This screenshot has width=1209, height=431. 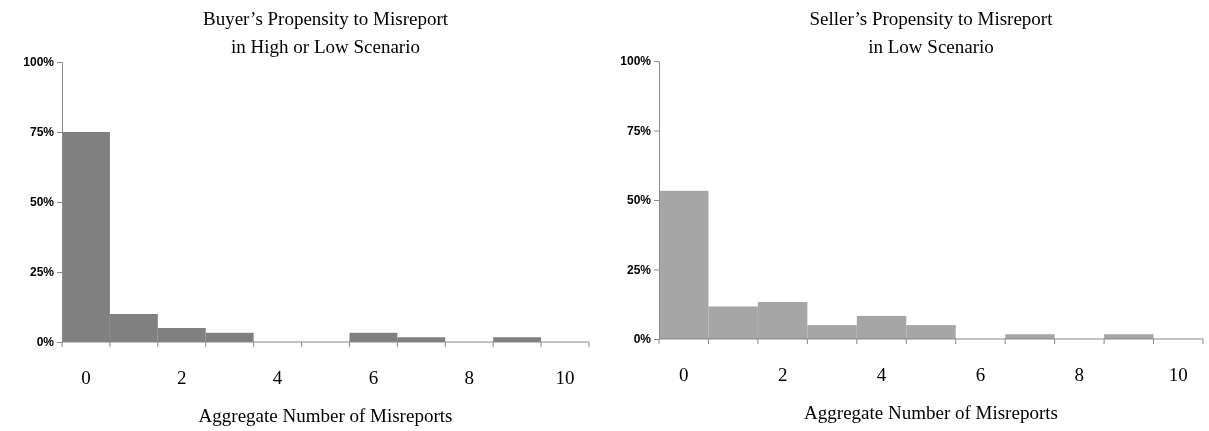 What do you see at coordinates (931, 32) in the screenshot?
I see `chart-title: Seller’s Propensity to Misreport in Low Scenario` at bounding box center [931, 32].